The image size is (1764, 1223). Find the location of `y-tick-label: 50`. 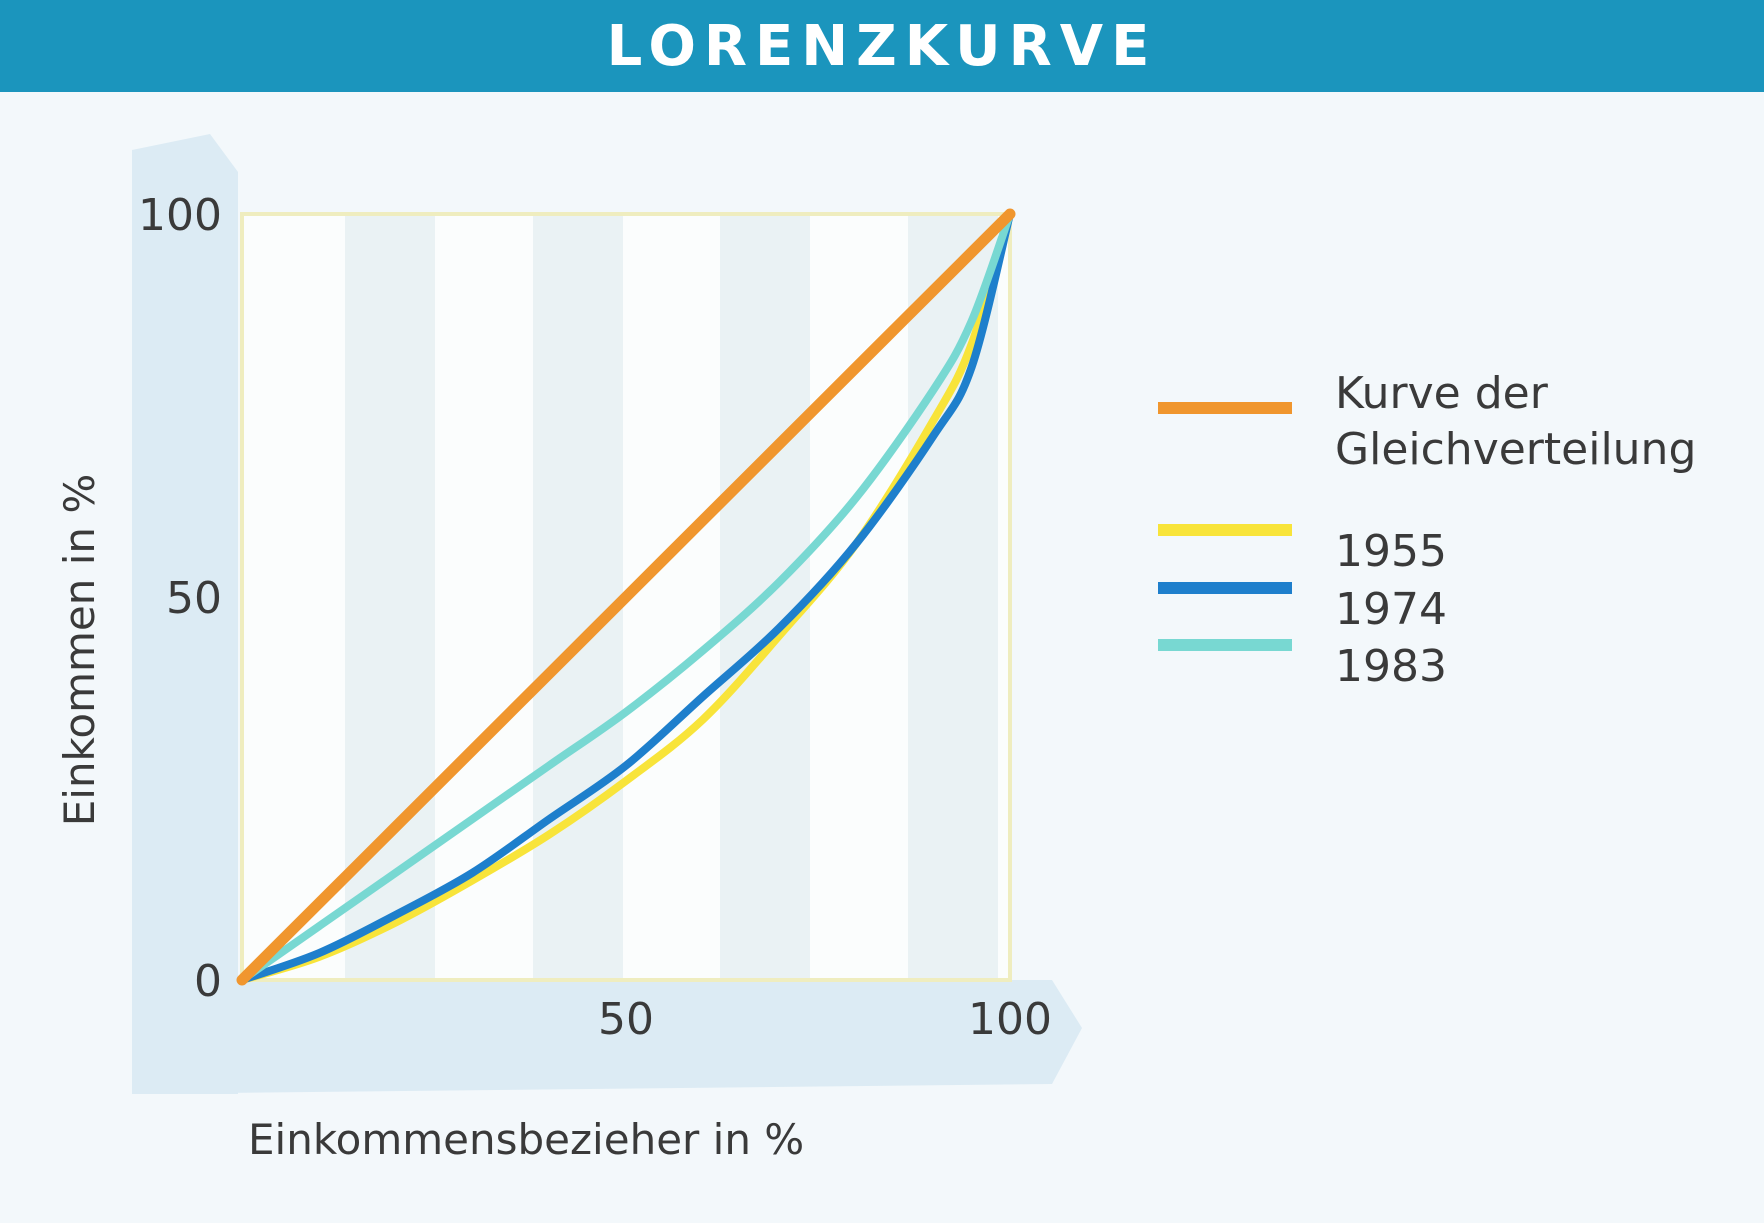

y-tick-label: 50 is located at coordinates (194, 598).